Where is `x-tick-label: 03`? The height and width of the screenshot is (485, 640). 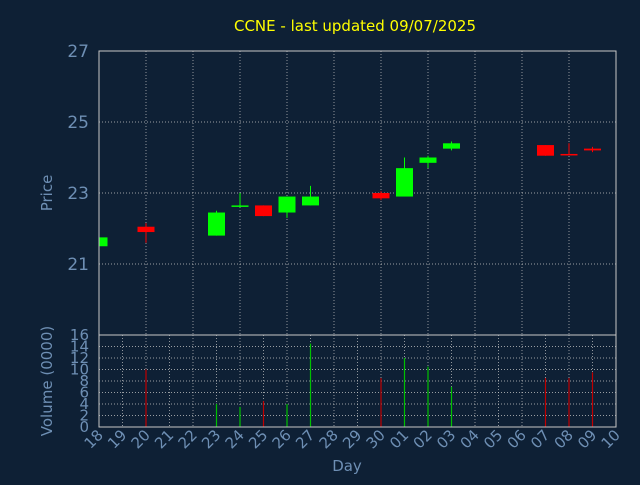 x-tick-label: 03 is located at coordinates (446, 439).